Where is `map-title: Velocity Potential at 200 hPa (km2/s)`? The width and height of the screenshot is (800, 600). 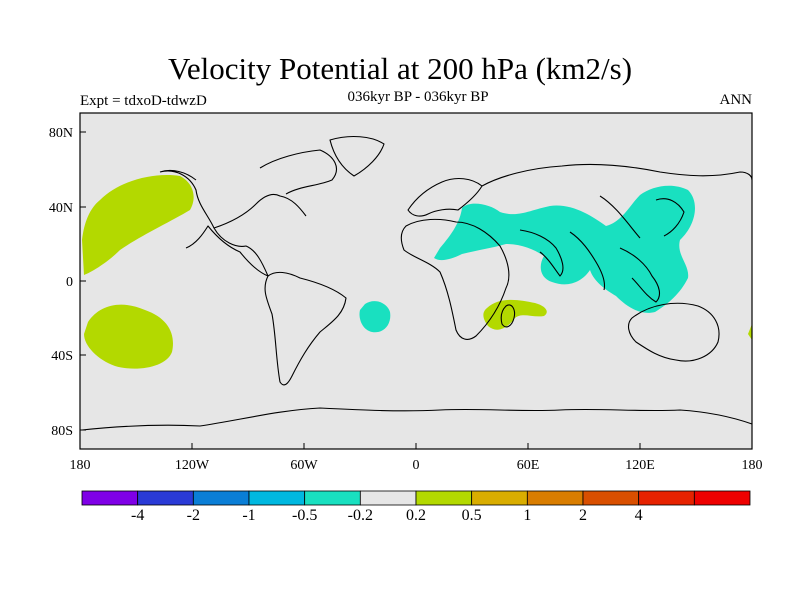
map-title: Velocity Potential at 200 hPa (km2/s) is located at coordinates (400, 68).